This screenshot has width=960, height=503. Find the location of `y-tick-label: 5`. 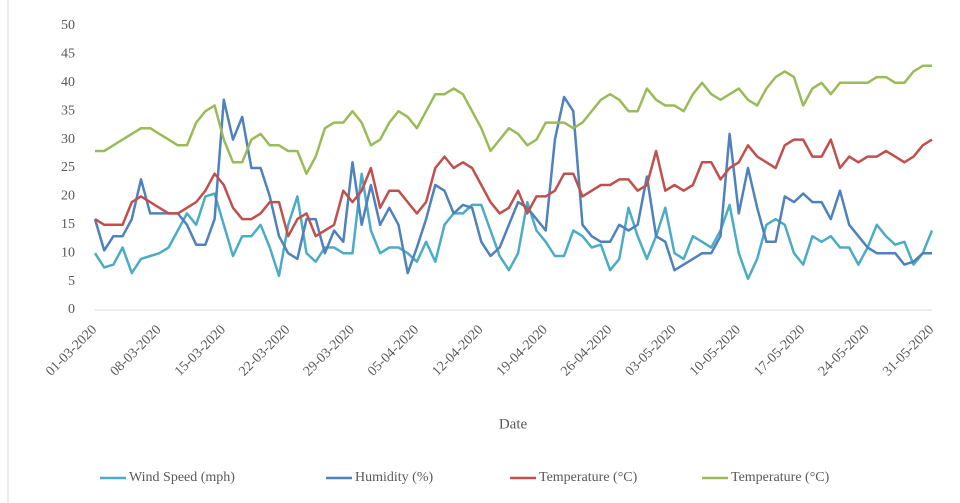

y-tick-label: 5 is located at coordinates (71, 281).